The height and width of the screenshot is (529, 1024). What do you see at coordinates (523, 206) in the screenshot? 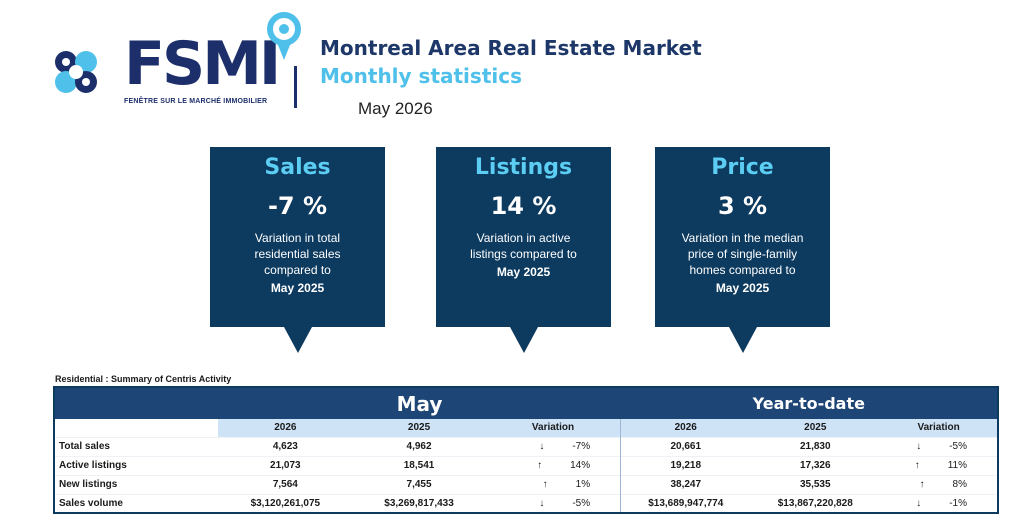
I see `kpi-value: 14 %` at bounding box center [523, 206].